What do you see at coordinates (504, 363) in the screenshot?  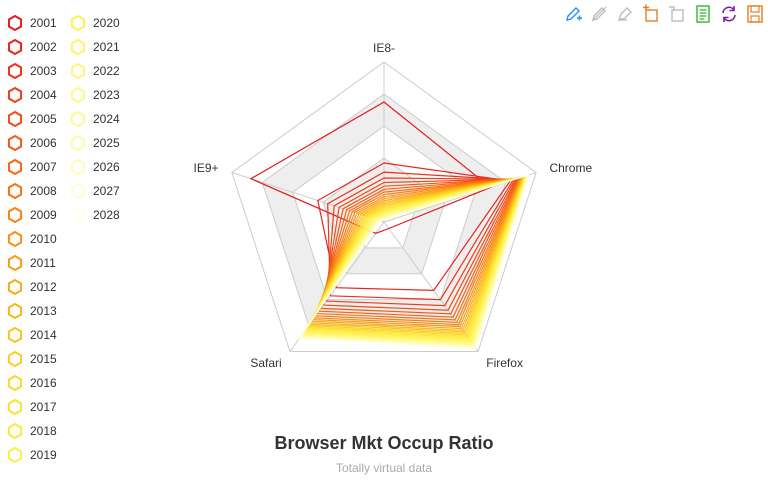 I see `axis-label-firefox: Firefox` at bounding box center [504, 363].